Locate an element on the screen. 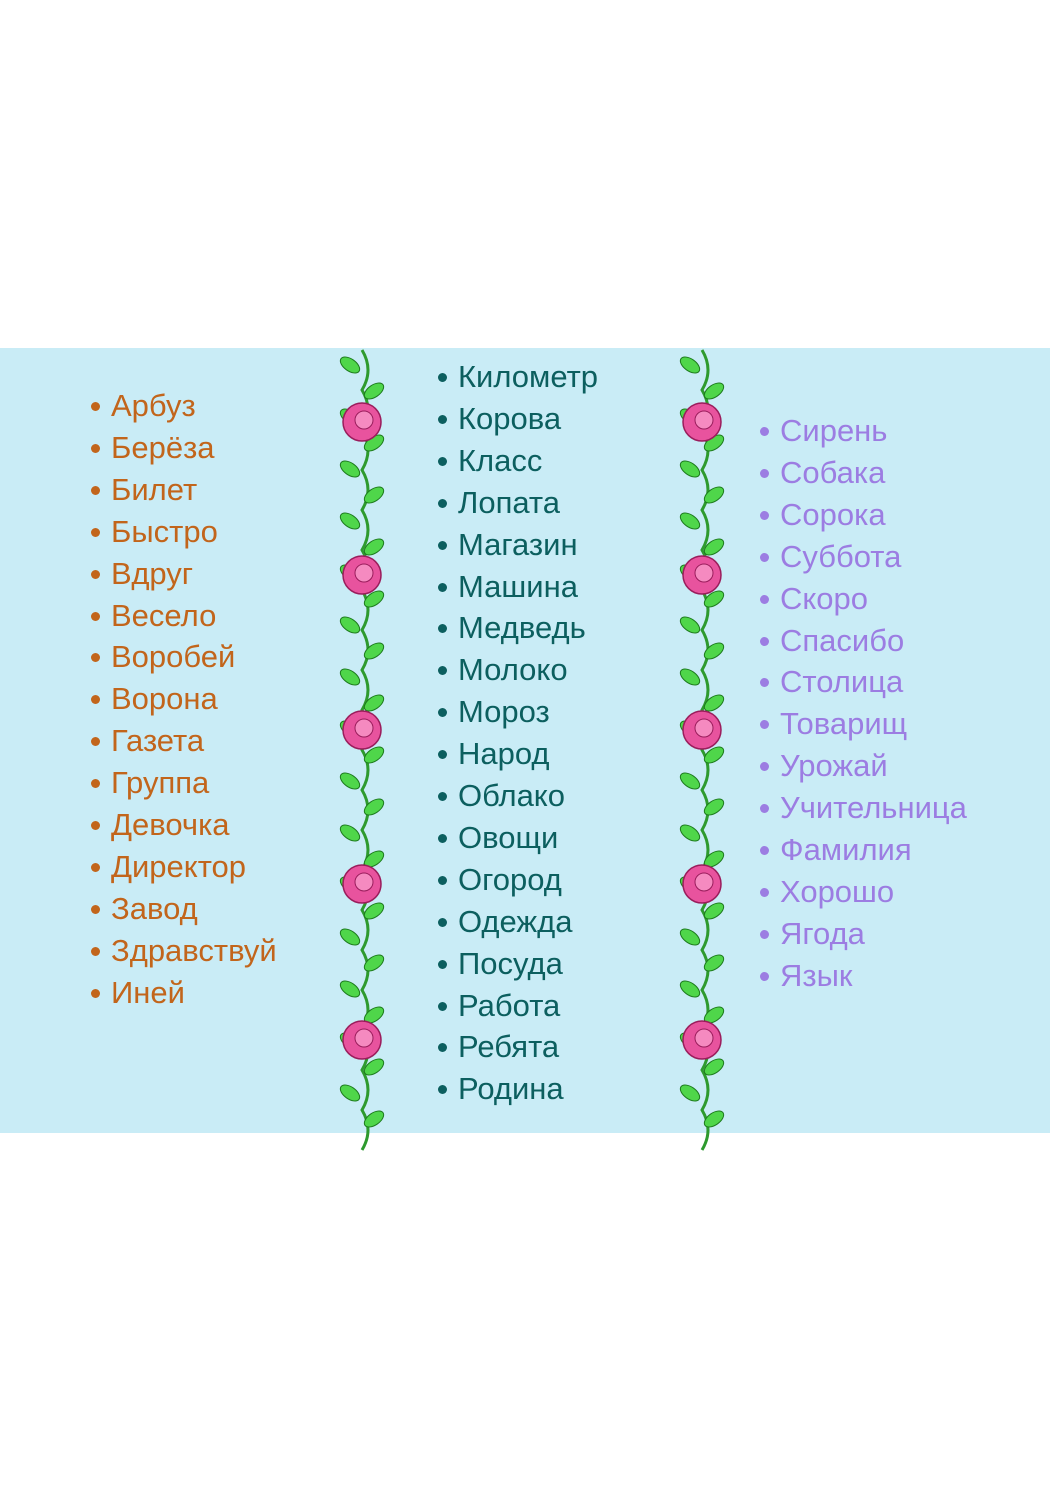 The height and width of the screenshot is (1485, 1050). word: Быстро is located at coordinates (164, 531).